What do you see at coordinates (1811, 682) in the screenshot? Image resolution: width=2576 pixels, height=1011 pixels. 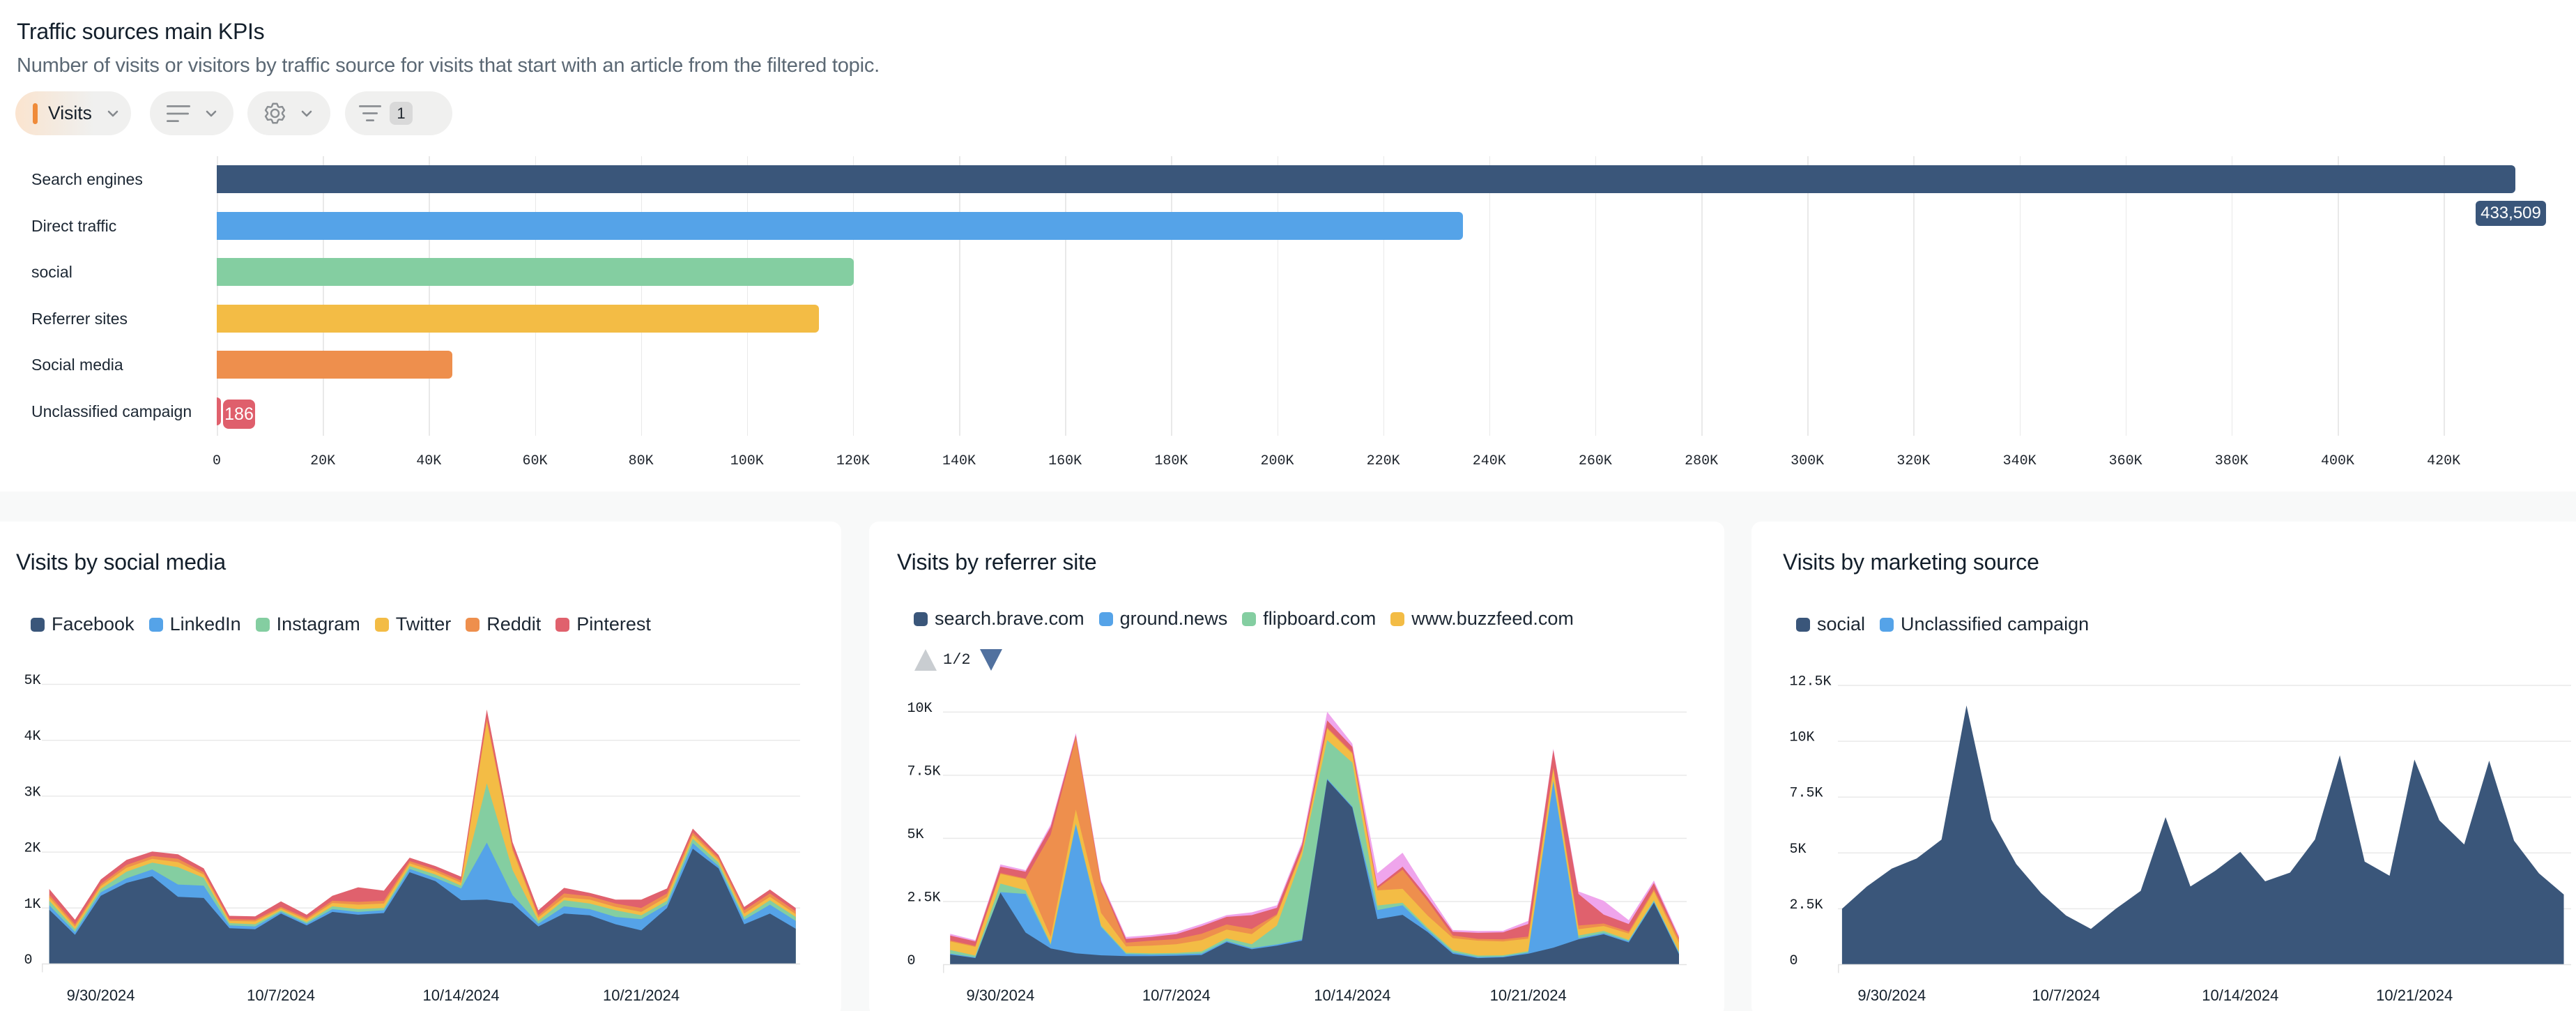 I see `svg-text: 12.5K` at bounding box center [1811, 682].